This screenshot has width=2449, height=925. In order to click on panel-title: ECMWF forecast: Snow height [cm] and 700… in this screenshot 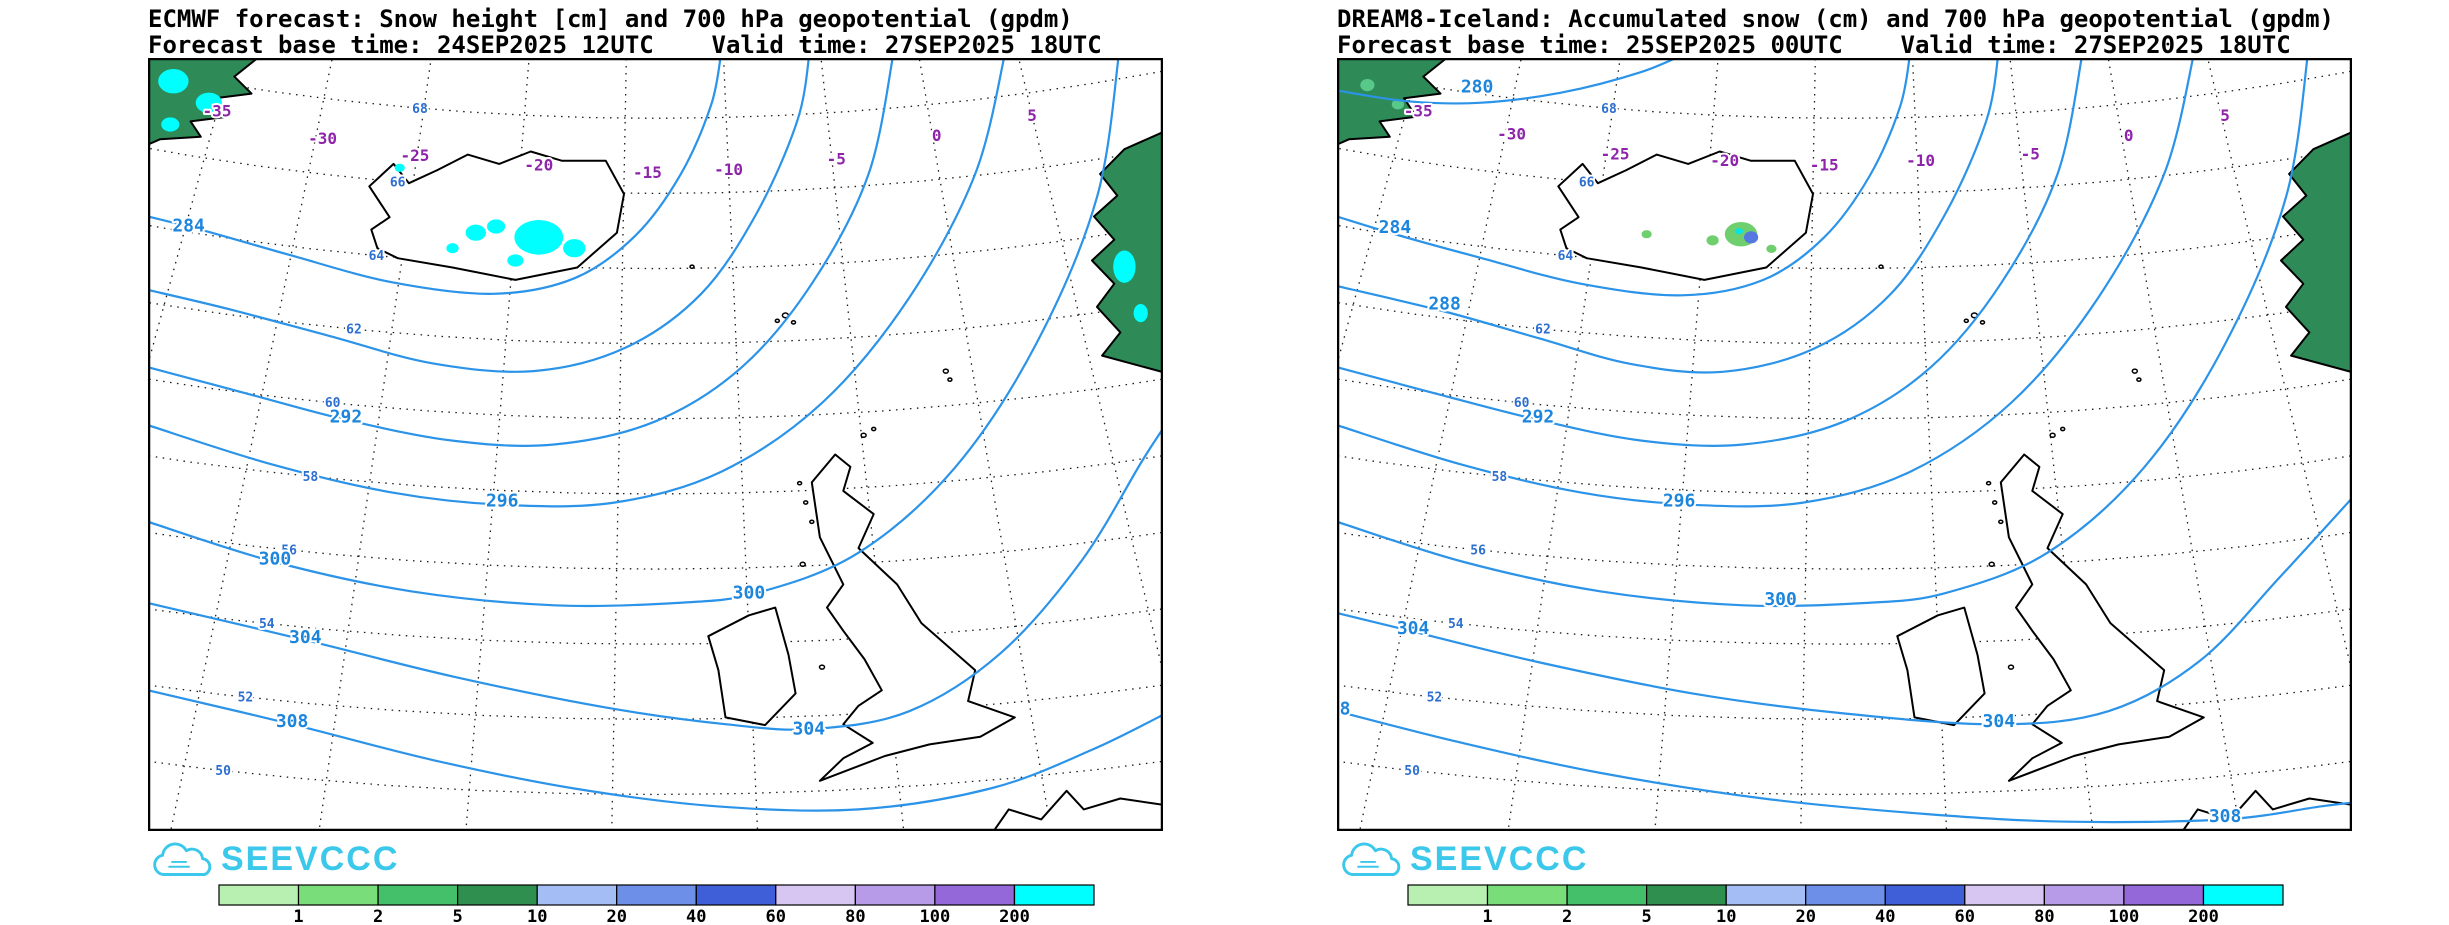, I will do `click(610, 19)`.